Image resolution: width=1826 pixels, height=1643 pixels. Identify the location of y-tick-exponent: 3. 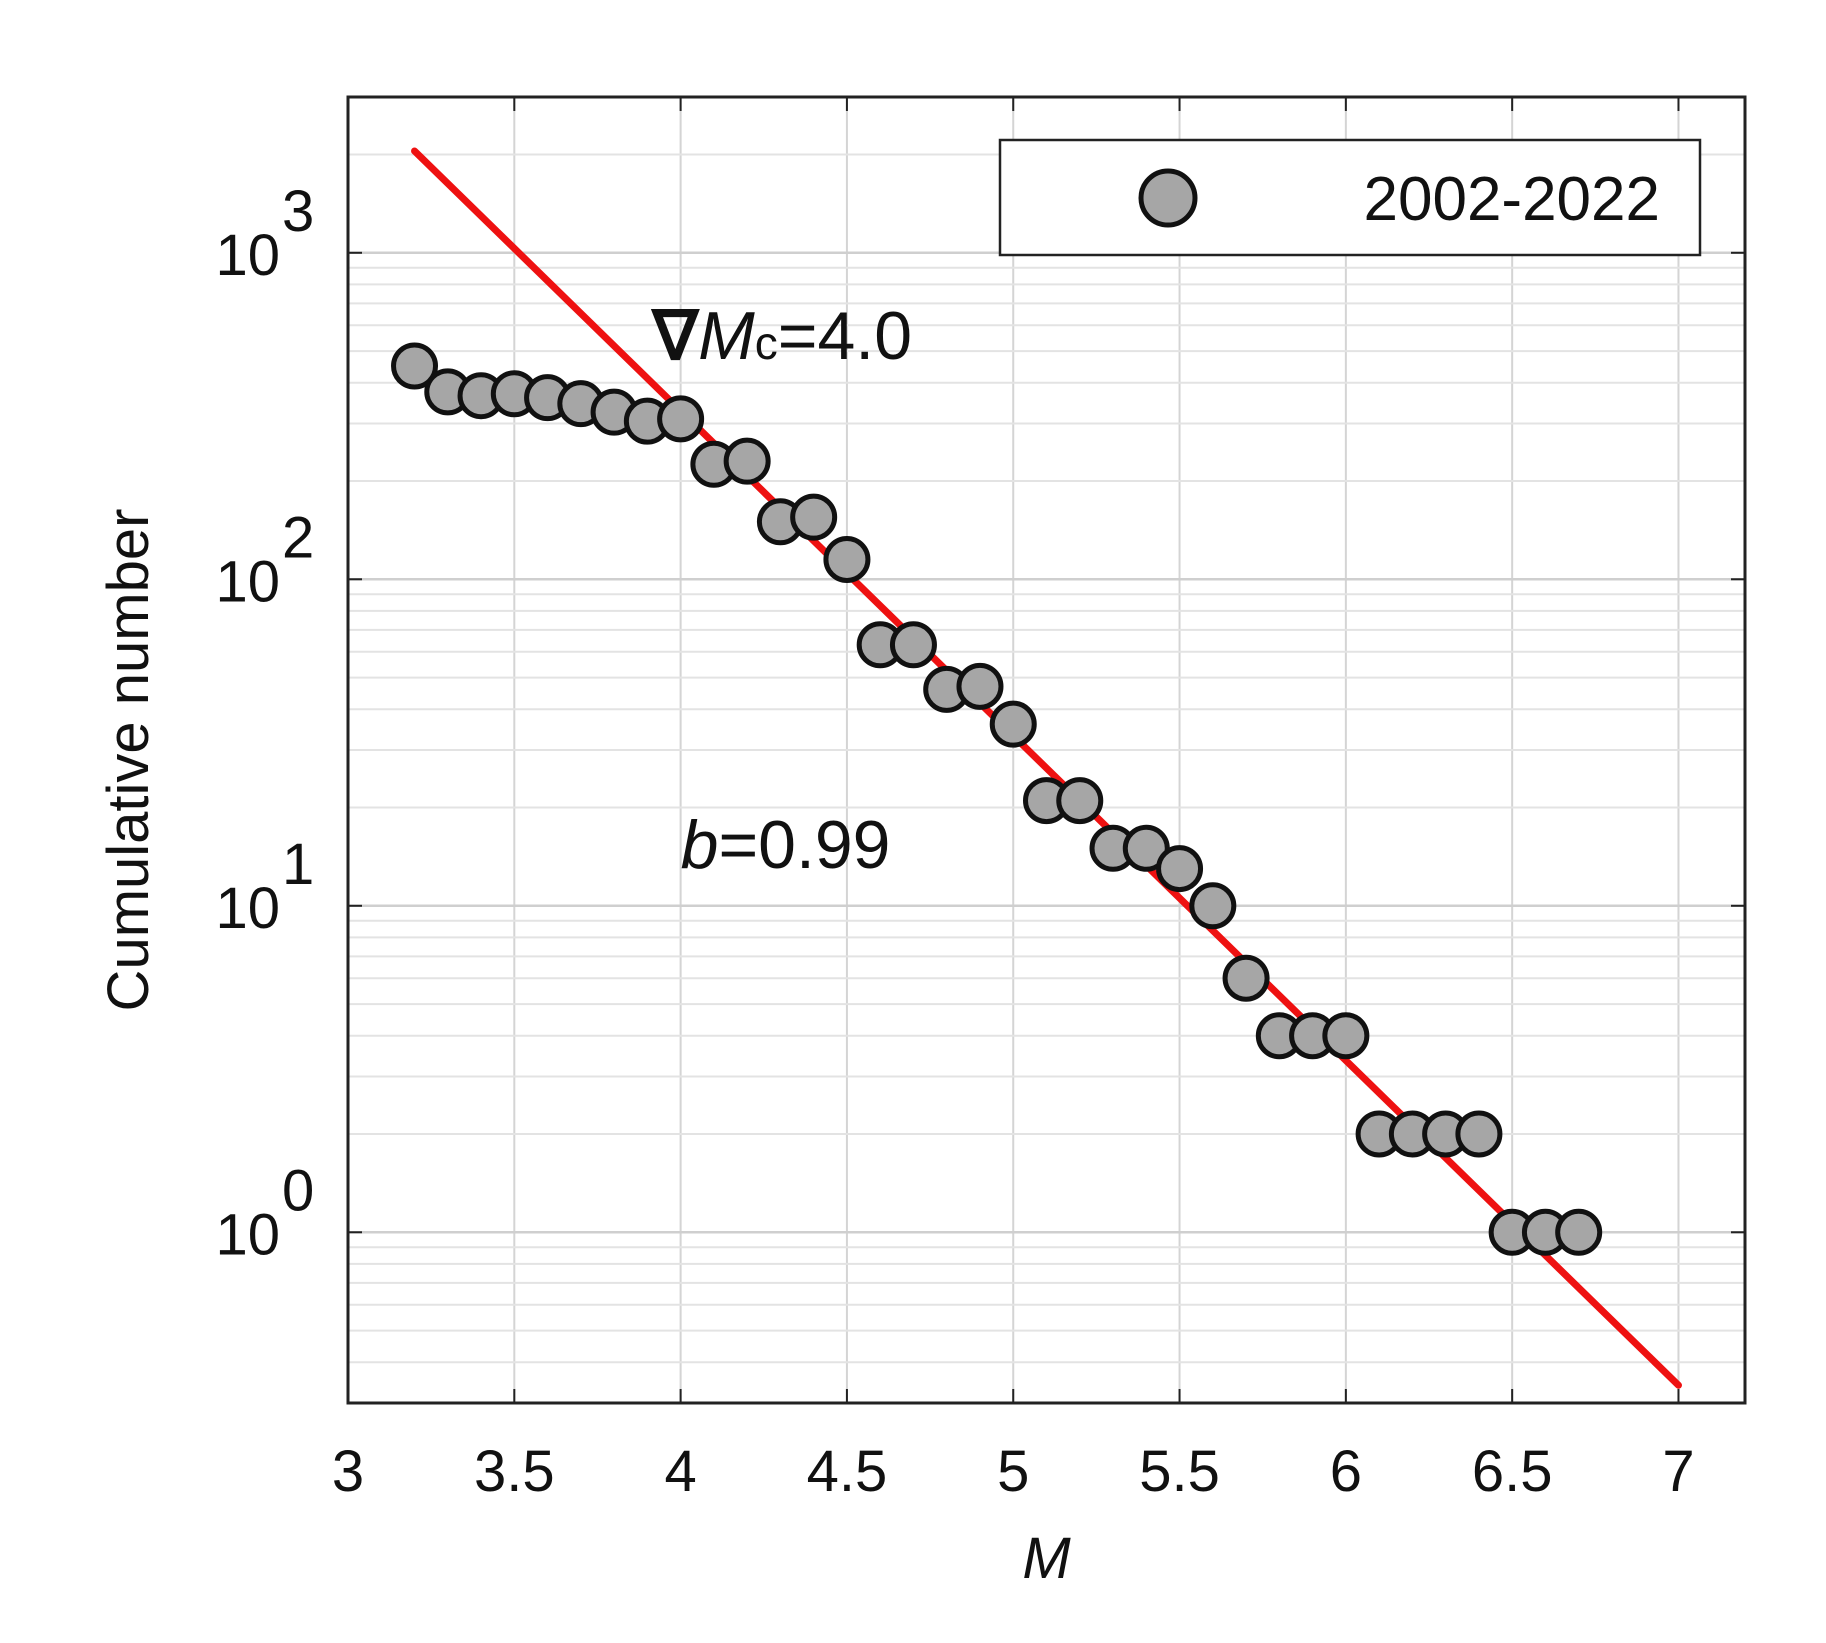
(298, 211).